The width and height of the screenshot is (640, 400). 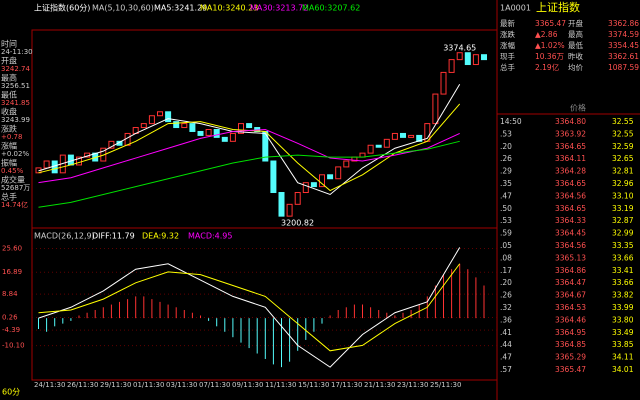 I want to click on tick-cell: .36, so click(x=506, y=319).